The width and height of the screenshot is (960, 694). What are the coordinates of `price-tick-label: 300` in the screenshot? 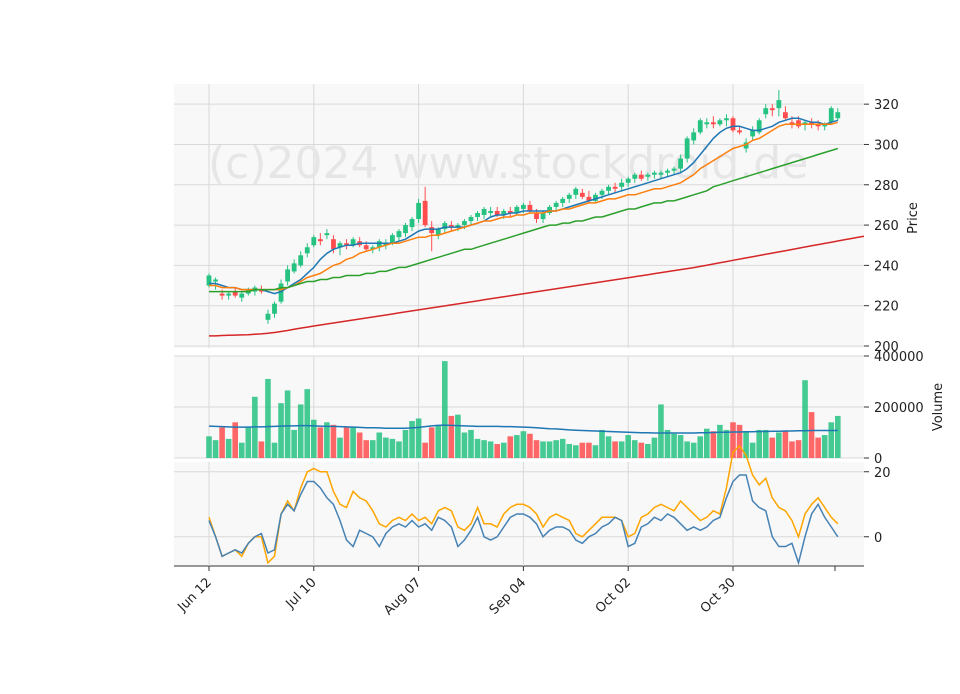 It's located at (886, 145).